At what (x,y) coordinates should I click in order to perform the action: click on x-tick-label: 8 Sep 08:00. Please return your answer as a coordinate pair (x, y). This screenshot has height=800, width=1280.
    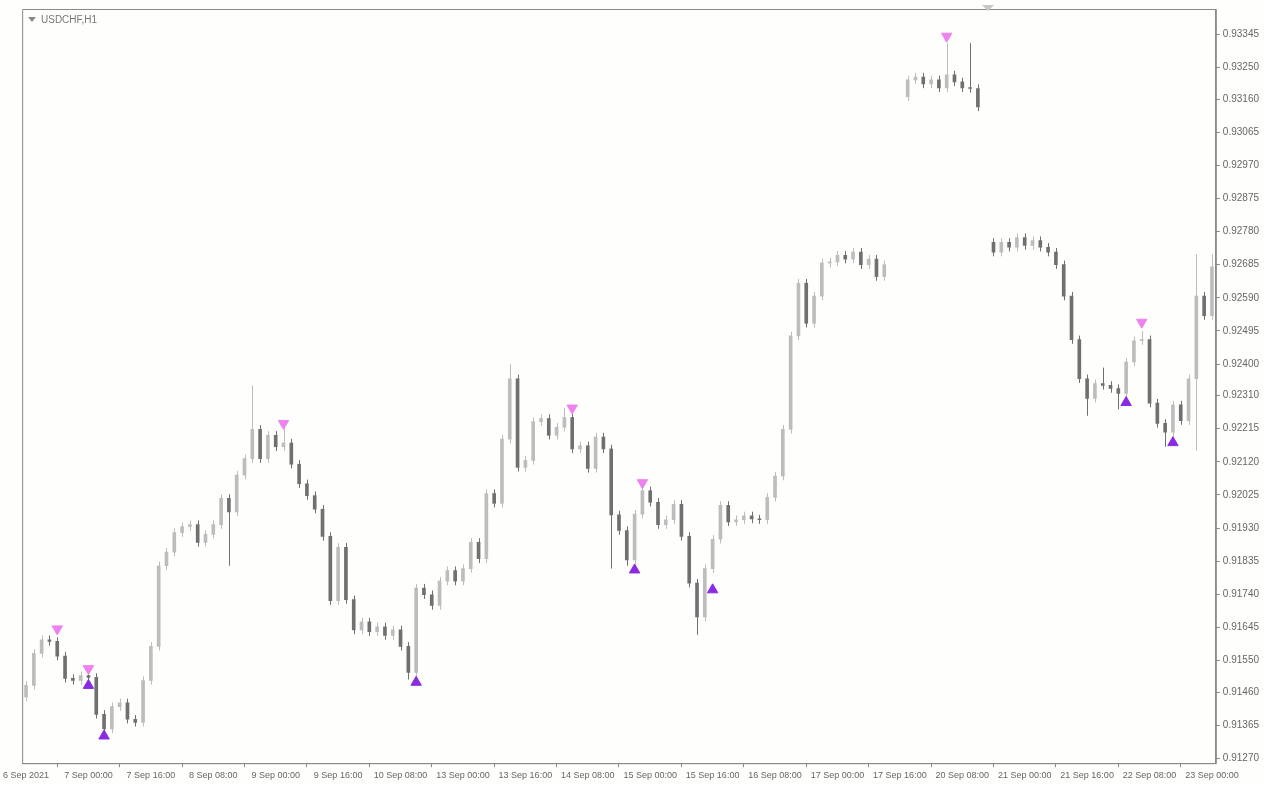
    Looking at the image, I should click on (213, 775).